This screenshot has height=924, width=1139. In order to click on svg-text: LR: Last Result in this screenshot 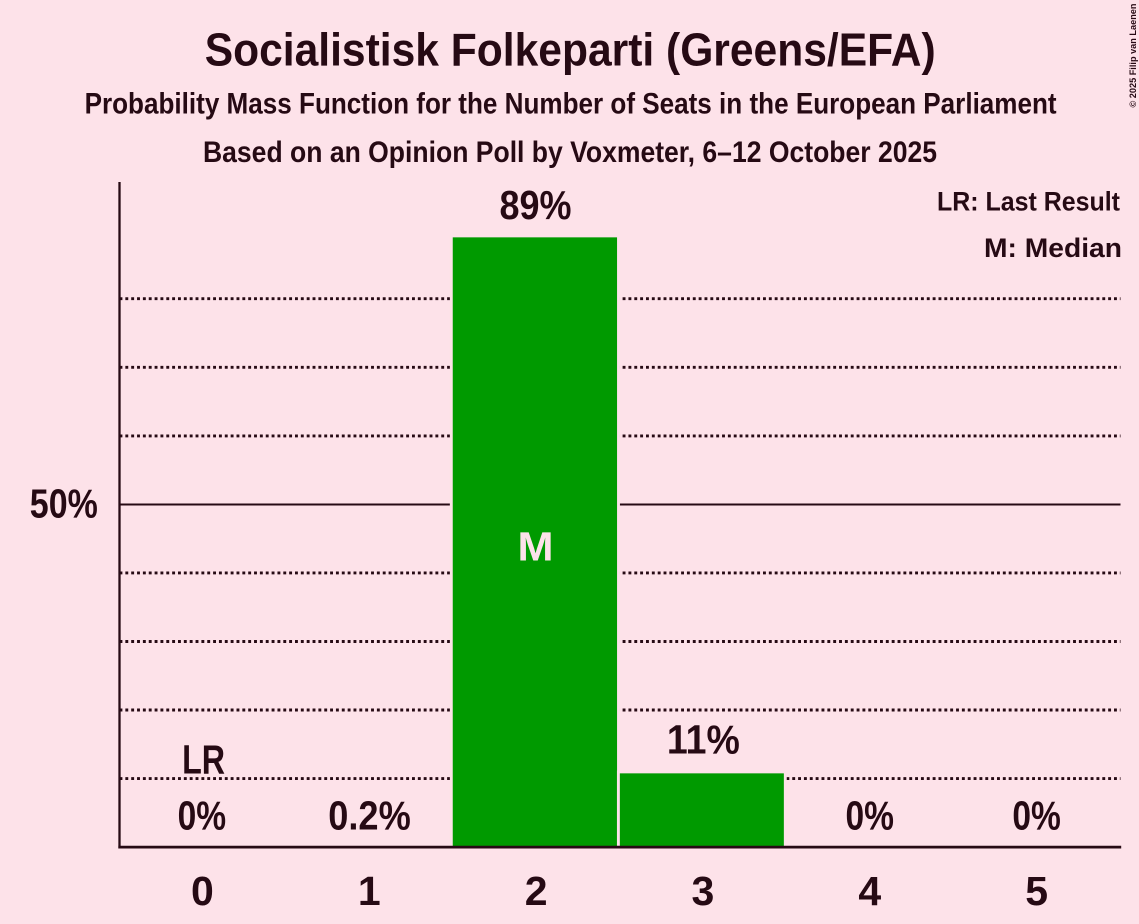, I will do `click(1028, 201)`.